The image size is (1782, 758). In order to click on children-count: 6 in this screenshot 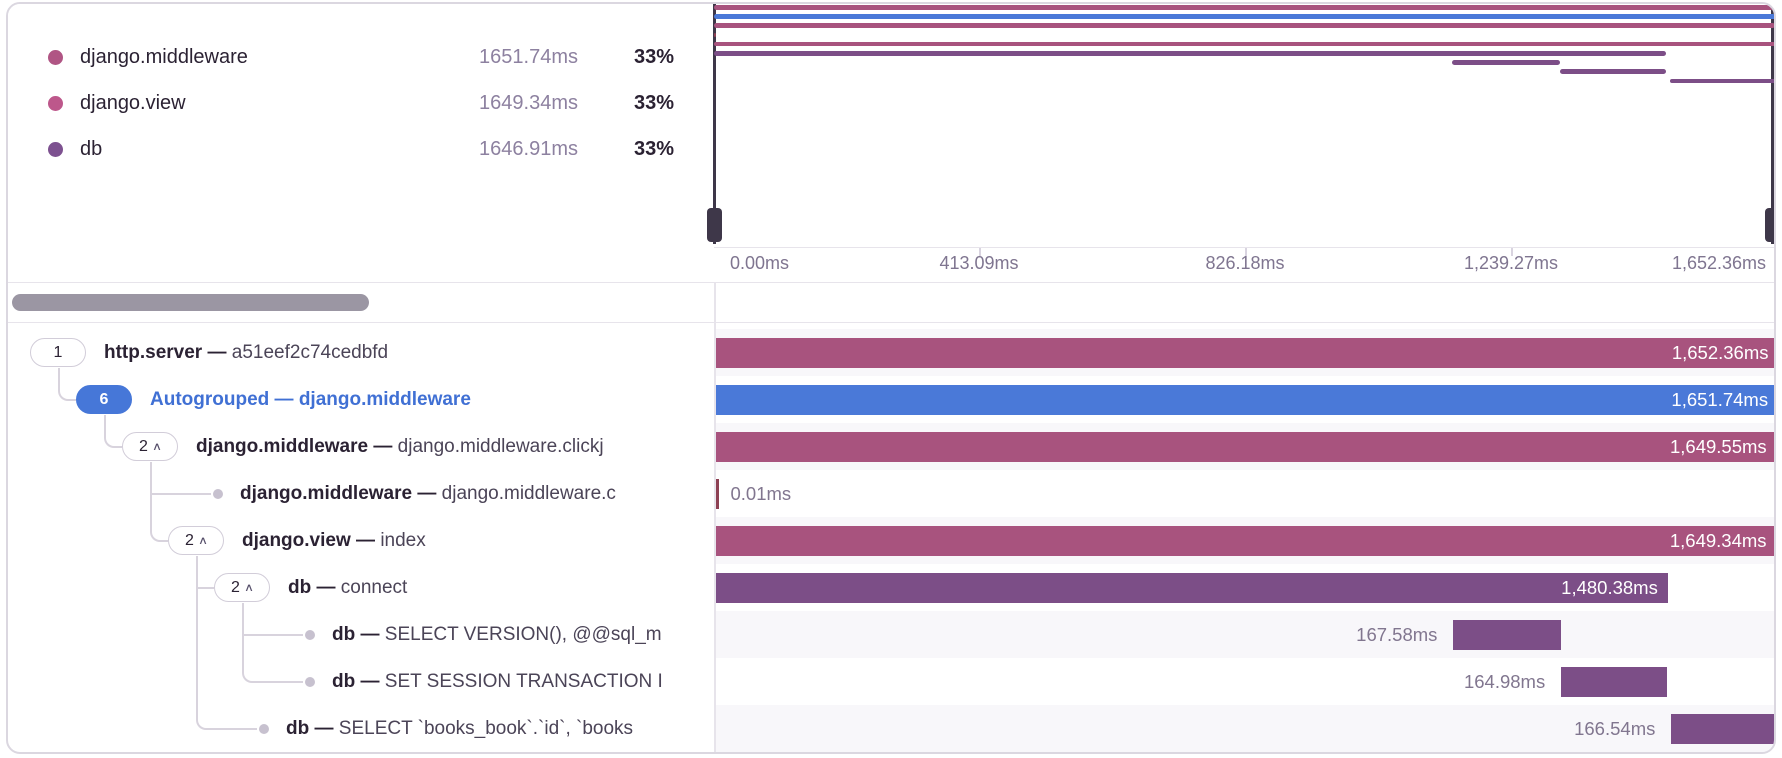, I will do `click(104, 399)`.